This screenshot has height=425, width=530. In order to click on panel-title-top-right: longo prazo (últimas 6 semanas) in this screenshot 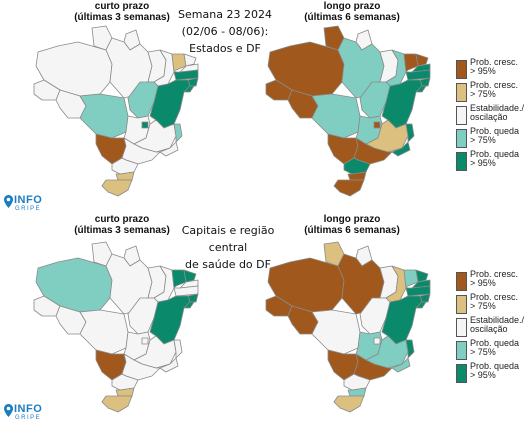, I will do `click(352, 12)`.